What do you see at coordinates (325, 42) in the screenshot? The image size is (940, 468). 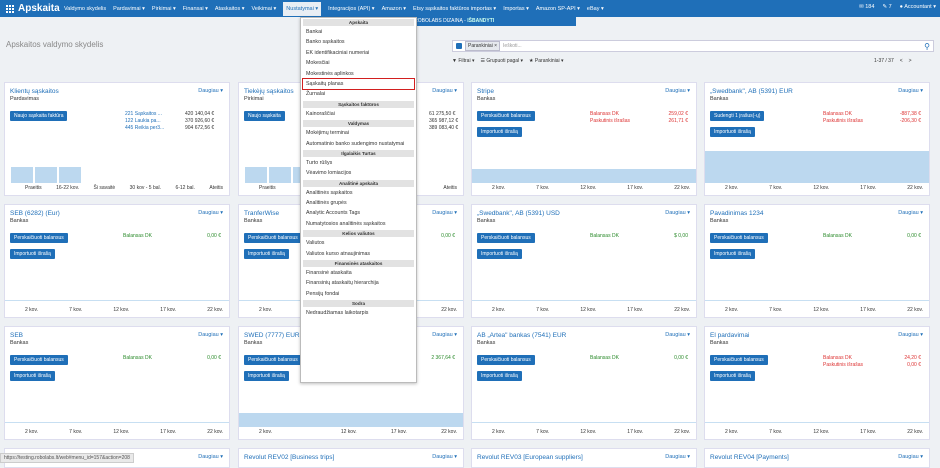 I see `menu-item: Banko sąskaitos` at bounding box center [325, 42].